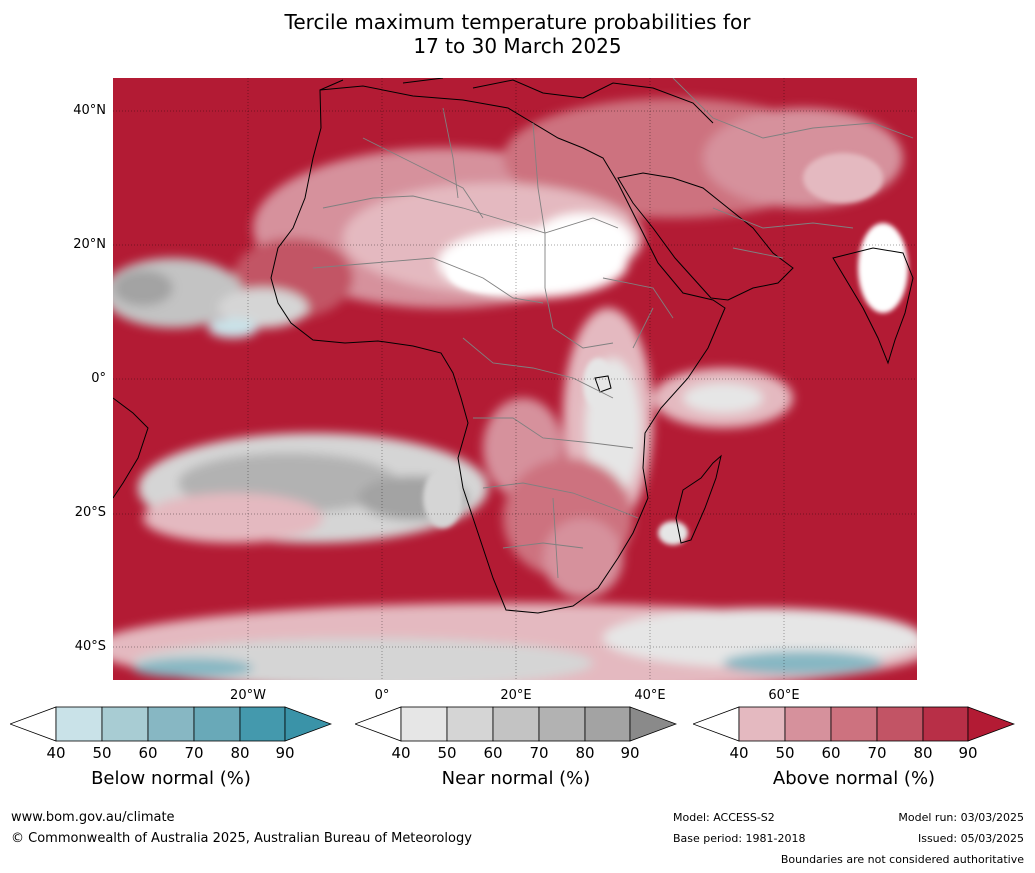 This screenshot has height=873, width=1035. Describe the element at coordinates (194, 753) in the screenshot. I see `cbar-below-tick: 70` at that location.